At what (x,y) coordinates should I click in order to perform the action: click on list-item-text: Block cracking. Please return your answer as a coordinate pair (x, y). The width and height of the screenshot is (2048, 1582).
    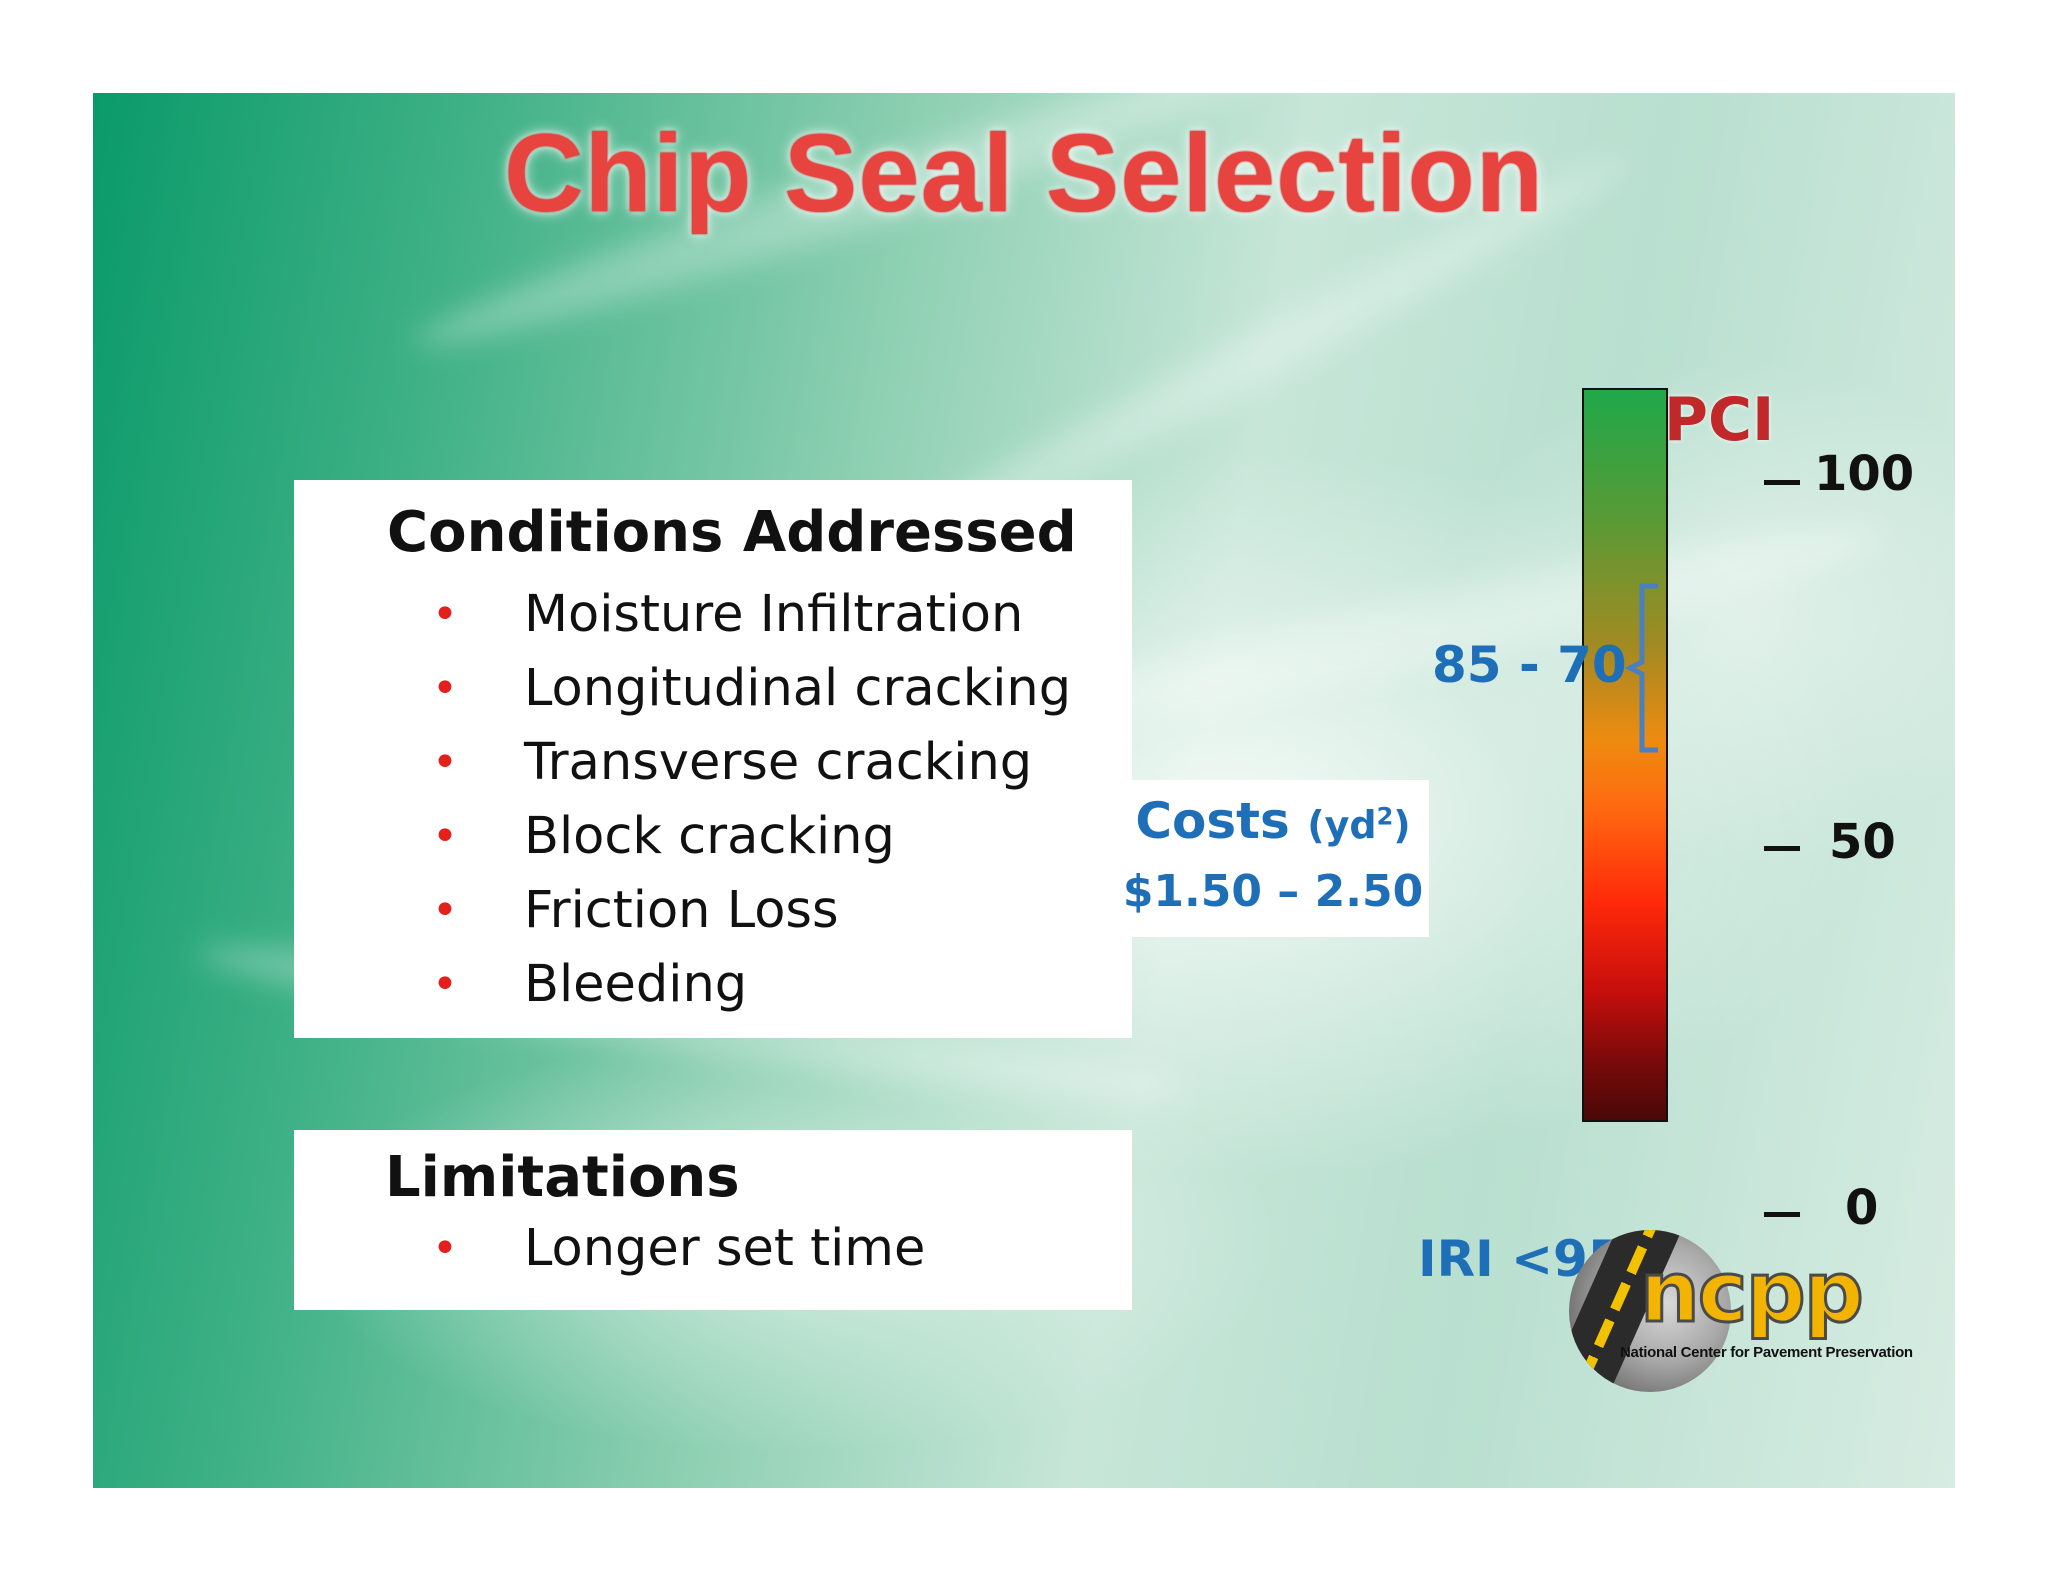
    Looking at the image, I should click on (709, 836).